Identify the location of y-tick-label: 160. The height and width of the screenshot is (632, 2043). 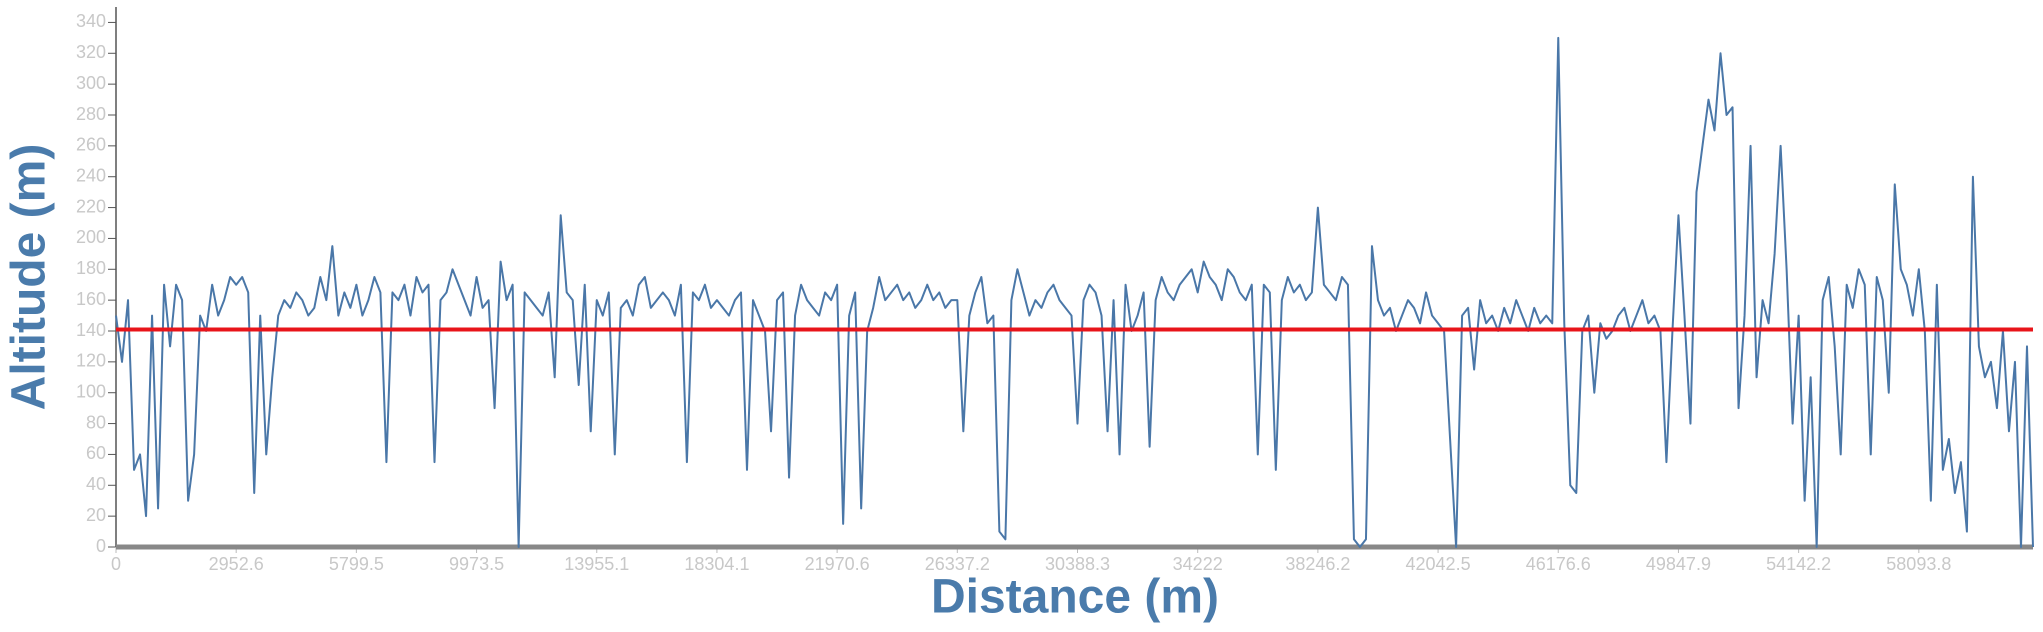
(91, 299).